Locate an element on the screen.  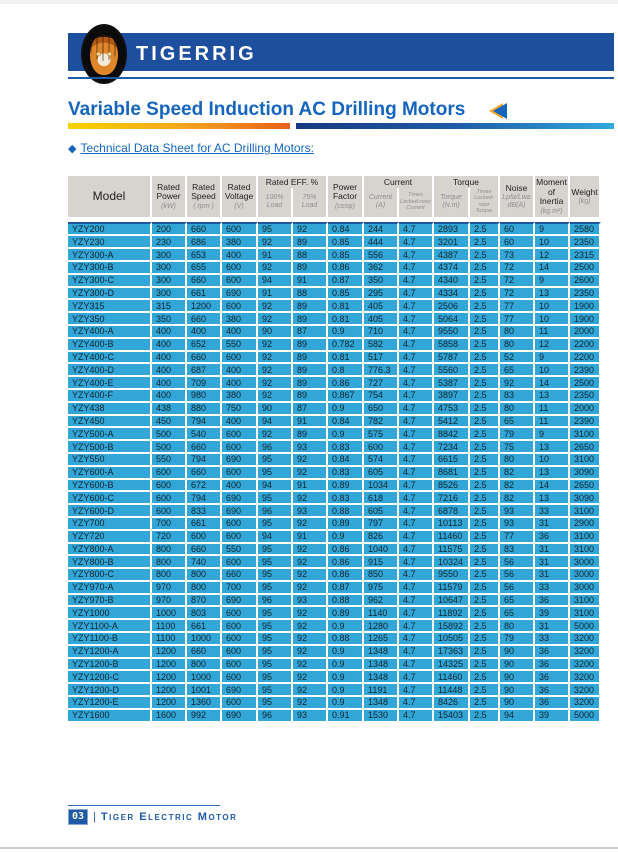
value-cell: 362 is located at coordinates (381, 268).